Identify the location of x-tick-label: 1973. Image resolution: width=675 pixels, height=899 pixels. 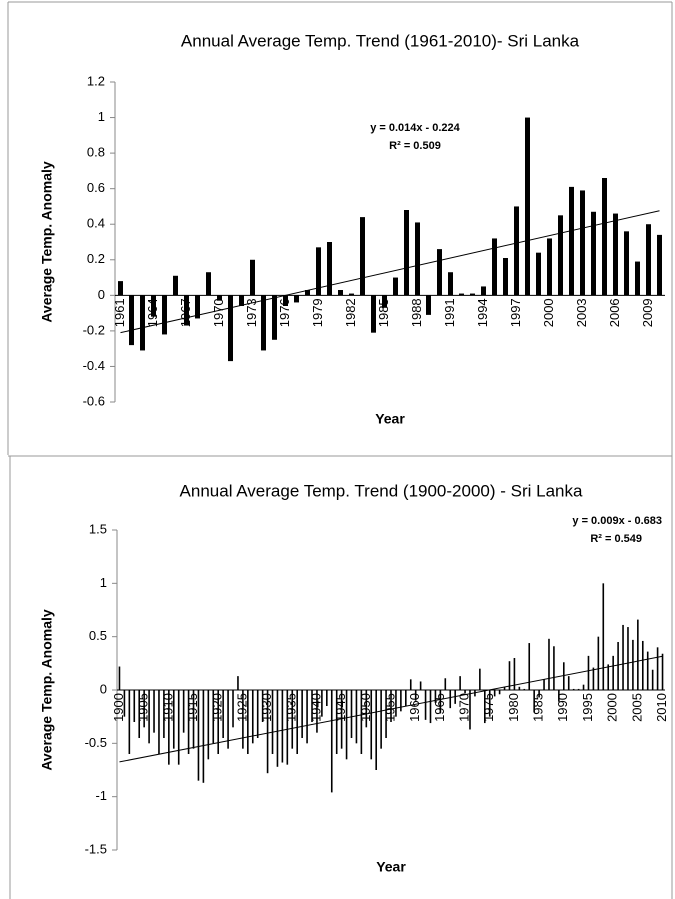
(251, 312).